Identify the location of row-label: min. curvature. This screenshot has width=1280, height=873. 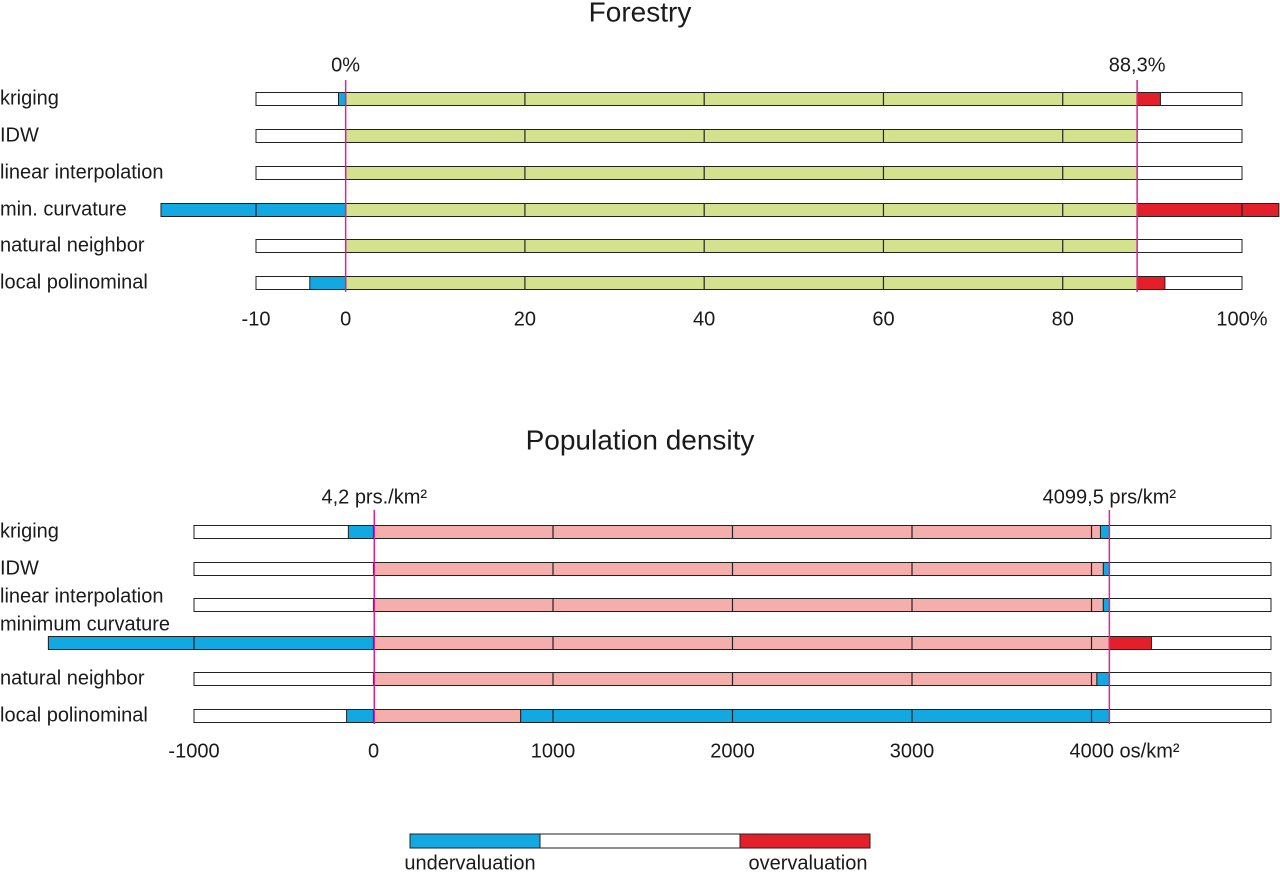
(63, 209).